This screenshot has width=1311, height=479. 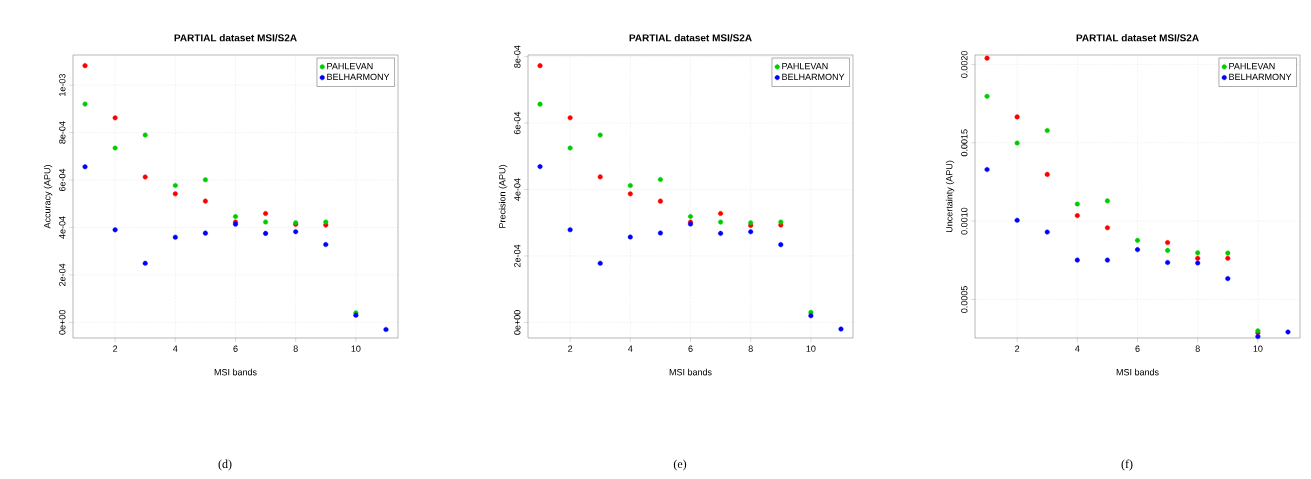 What do you see at coordinates (964, 143) in the screenshot?
I see `y-tick-label: 0.0015` at bounding box center [964, 143].